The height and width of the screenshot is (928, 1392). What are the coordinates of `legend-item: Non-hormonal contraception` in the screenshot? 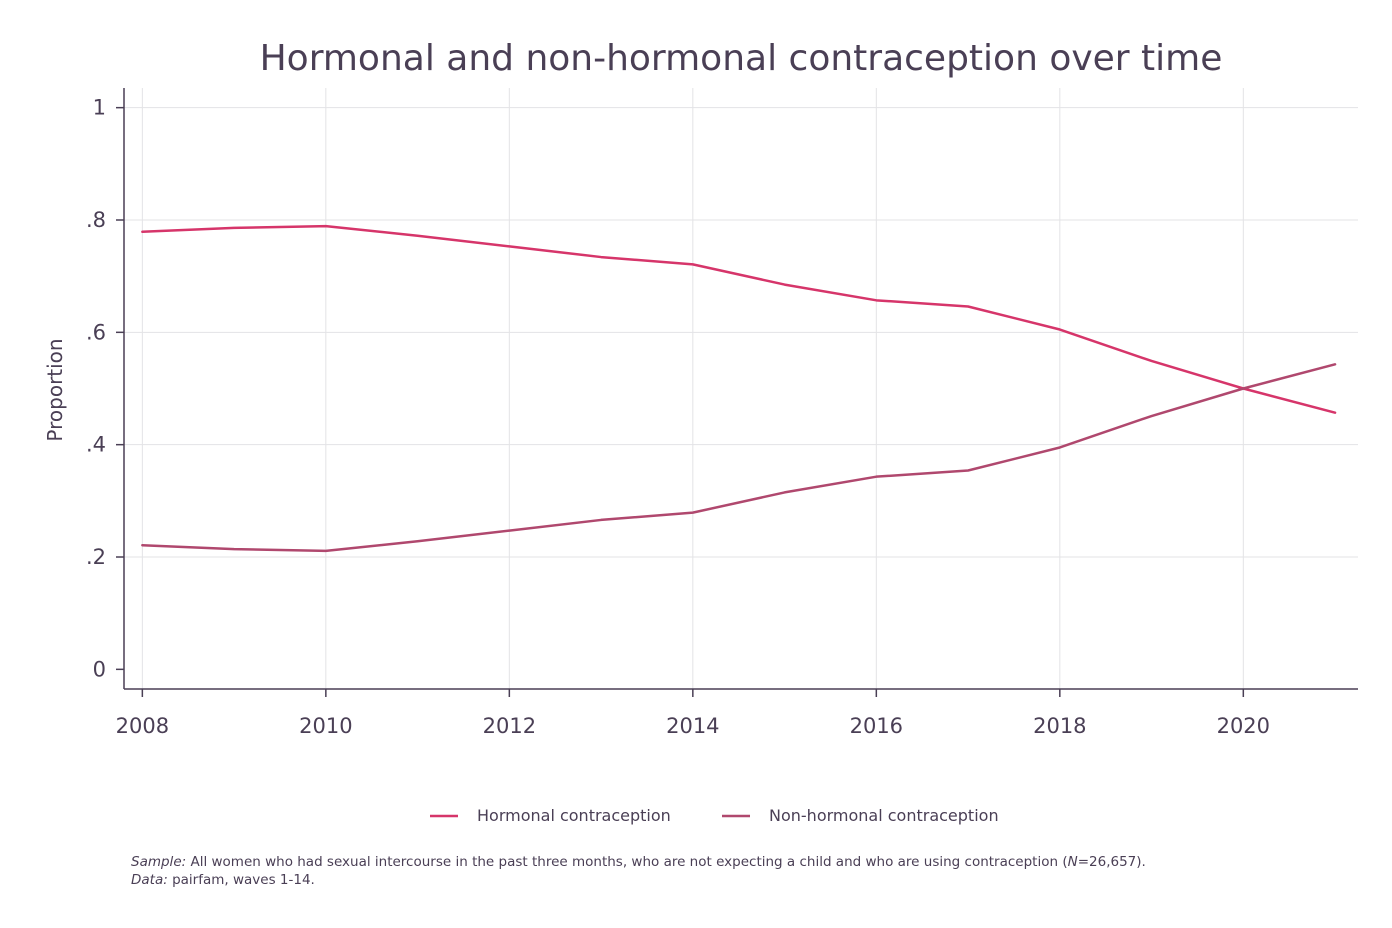 It's located at (860, 815).